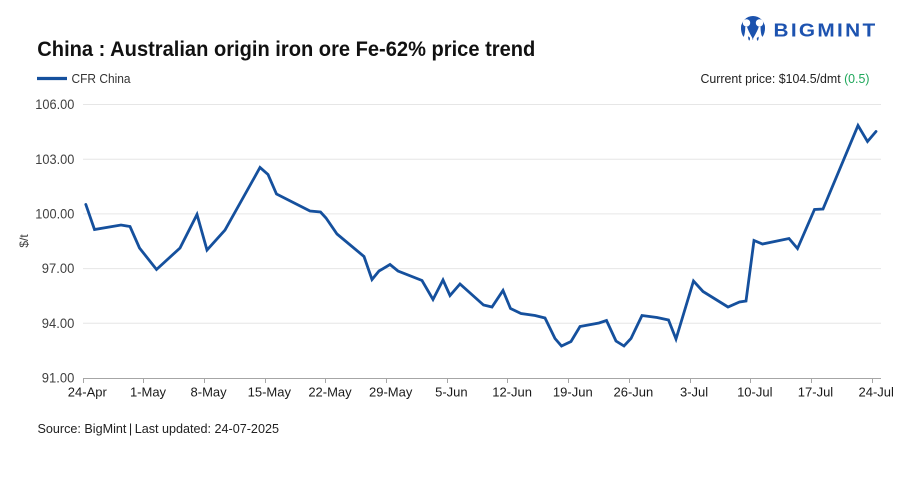  I want to click on svg-text: 8-May, so click(209, 392).